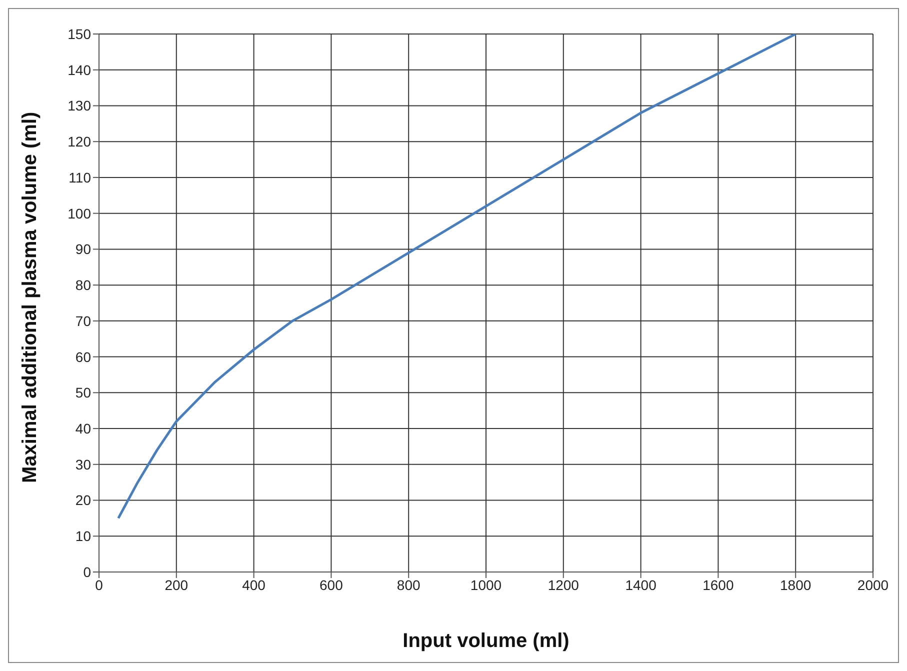 This screenshot has height=671, width=907. I want to click on y-tick-label: 140, so click(80, 70).